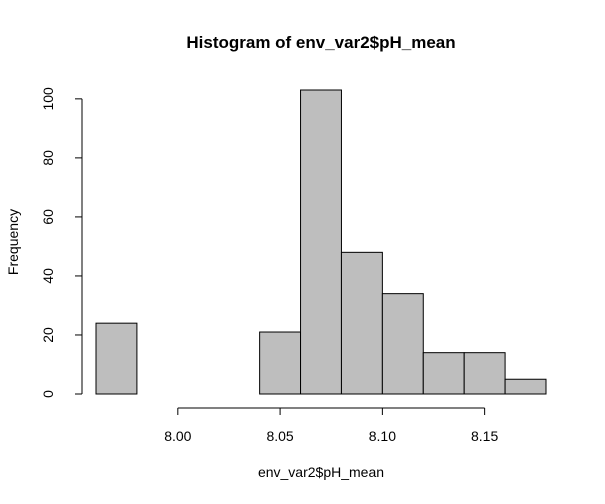 This screenshot has width=605, height=504. I want to click on x-tick-label-3: 8.15, so click(484, 436).